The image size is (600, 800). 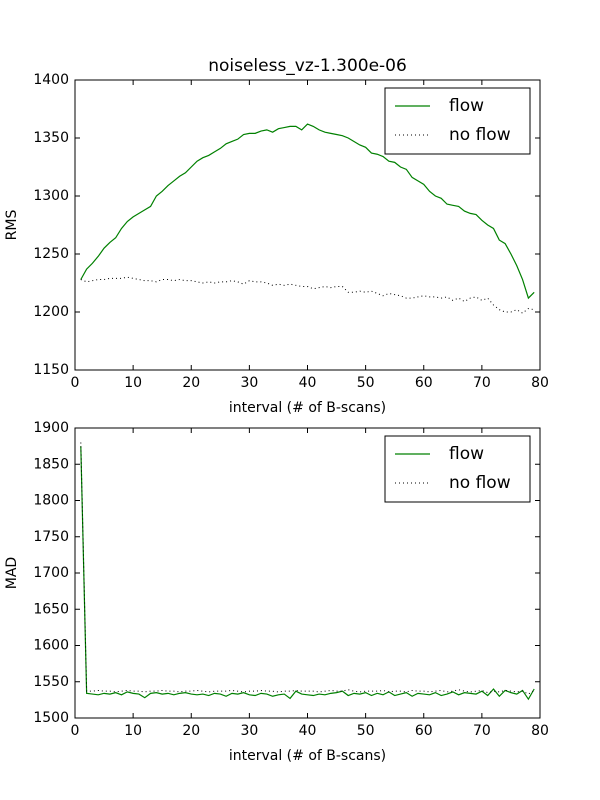 What do you see at coordinates (51, 254) in the screenshot?
I see `y-tick-label: 1250` at bounding box center [51, 254].